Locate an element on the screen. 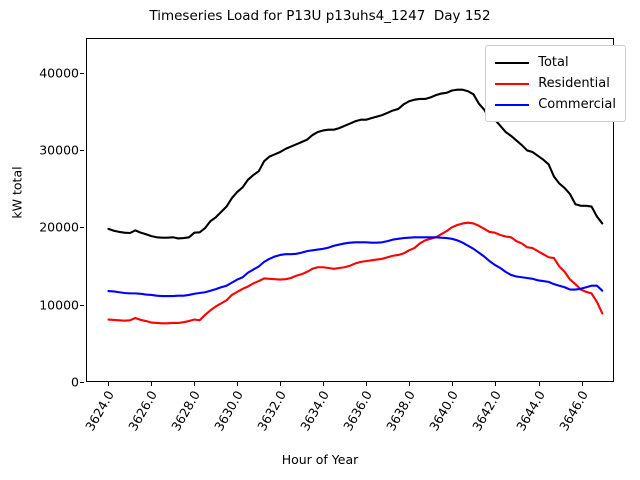 The height and width of the screenshot is (480, 640). x-tick-label: 3646.0 is located at coordinates (573, 411).